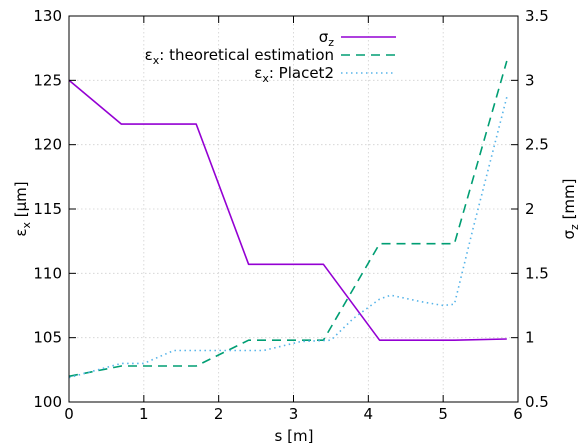 This screenshot has height=445, width=588. I want to click on y-tick-label: 120, so click(47, 145).